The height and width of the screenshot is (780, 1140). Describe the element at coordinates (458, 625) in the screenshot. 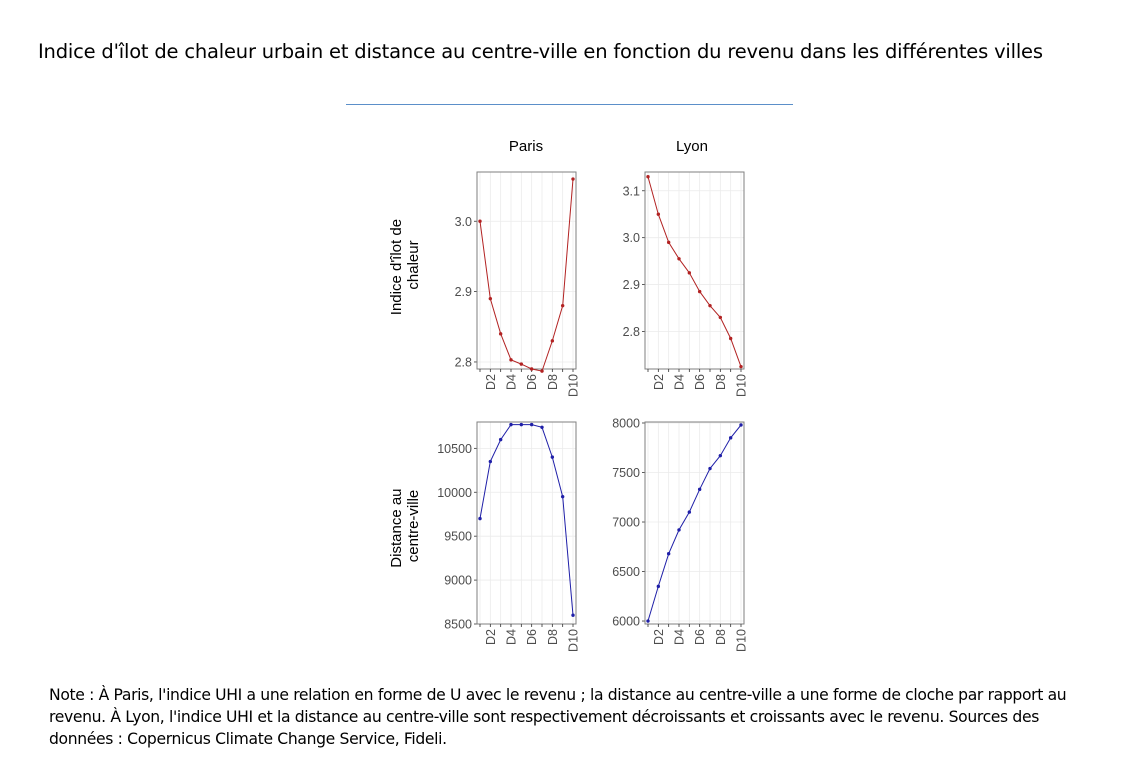

I see `y-tick-label: 8500` at that location.